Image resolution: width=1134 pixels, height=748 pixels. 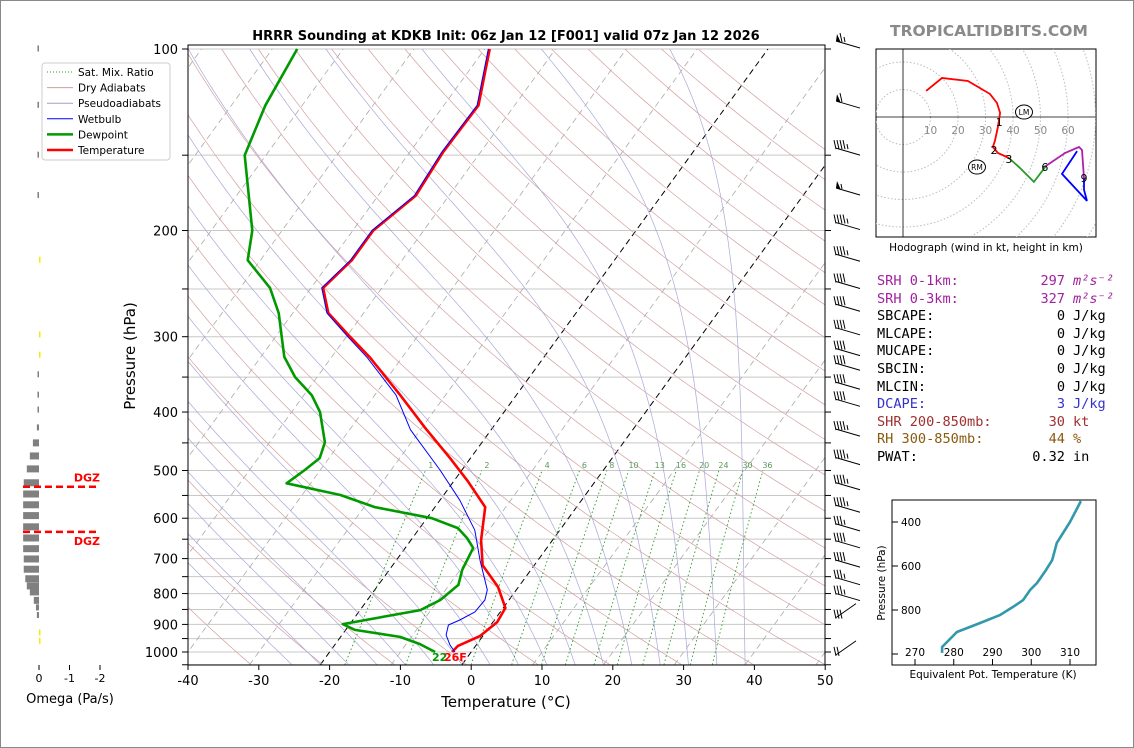 I want to click on surface-dewpoint-label: 22, so click(x=439, y=657).